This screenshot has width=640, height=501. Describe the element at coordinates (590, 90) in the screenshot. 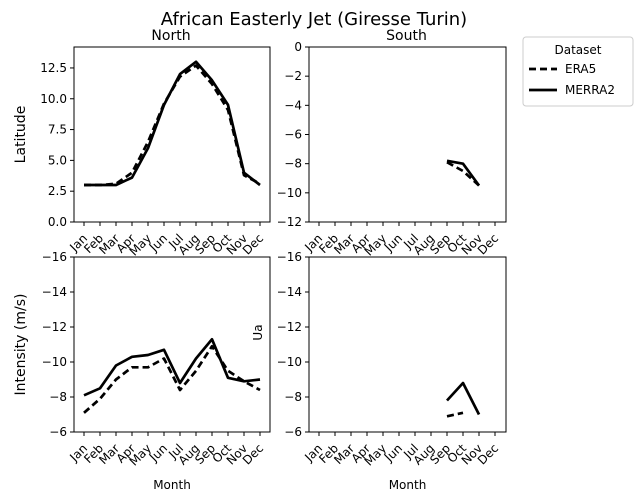

I see `legend-label-merra2: MERRA2` at that location.